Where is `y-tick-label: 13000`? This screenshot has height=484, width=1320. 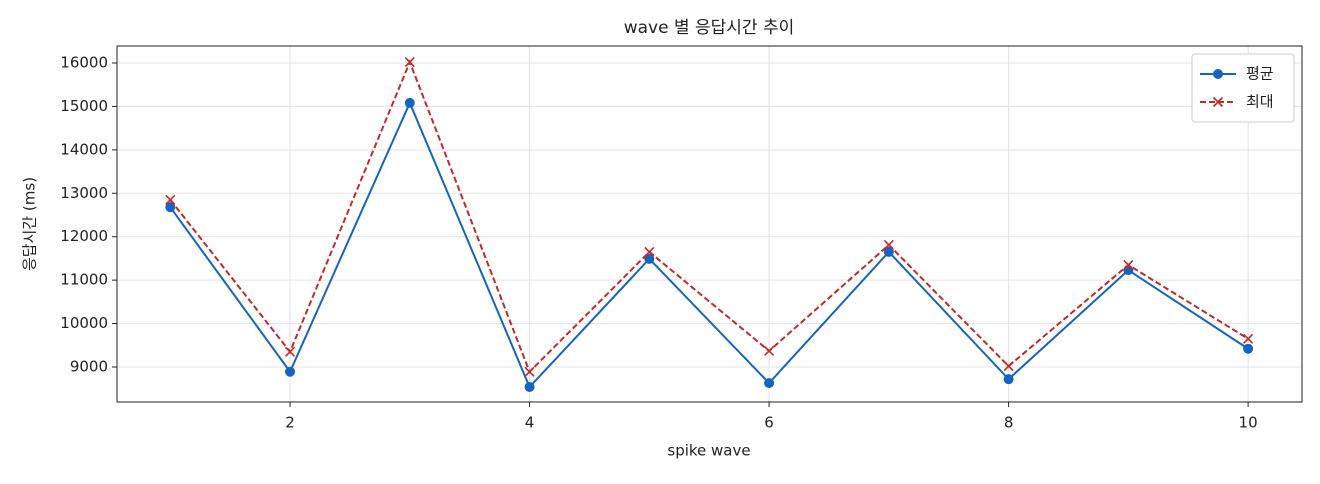 y-tick-label: 13000 is located at coordinates (84, 193).